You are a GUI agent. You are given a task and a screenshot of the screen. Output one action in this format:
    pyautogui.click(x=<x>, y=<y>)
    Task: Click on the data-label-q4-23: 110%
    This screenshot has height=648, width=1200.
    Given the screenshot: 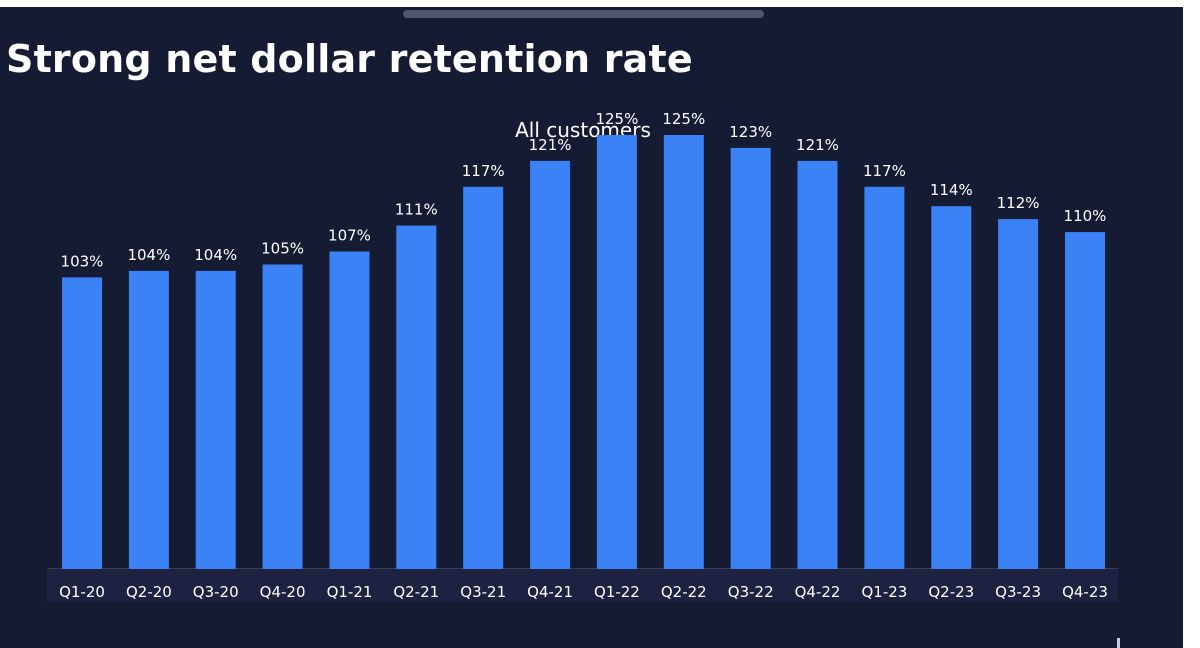 What is the action you would take?
    pyautogui.click(x=1085, y=216)
    